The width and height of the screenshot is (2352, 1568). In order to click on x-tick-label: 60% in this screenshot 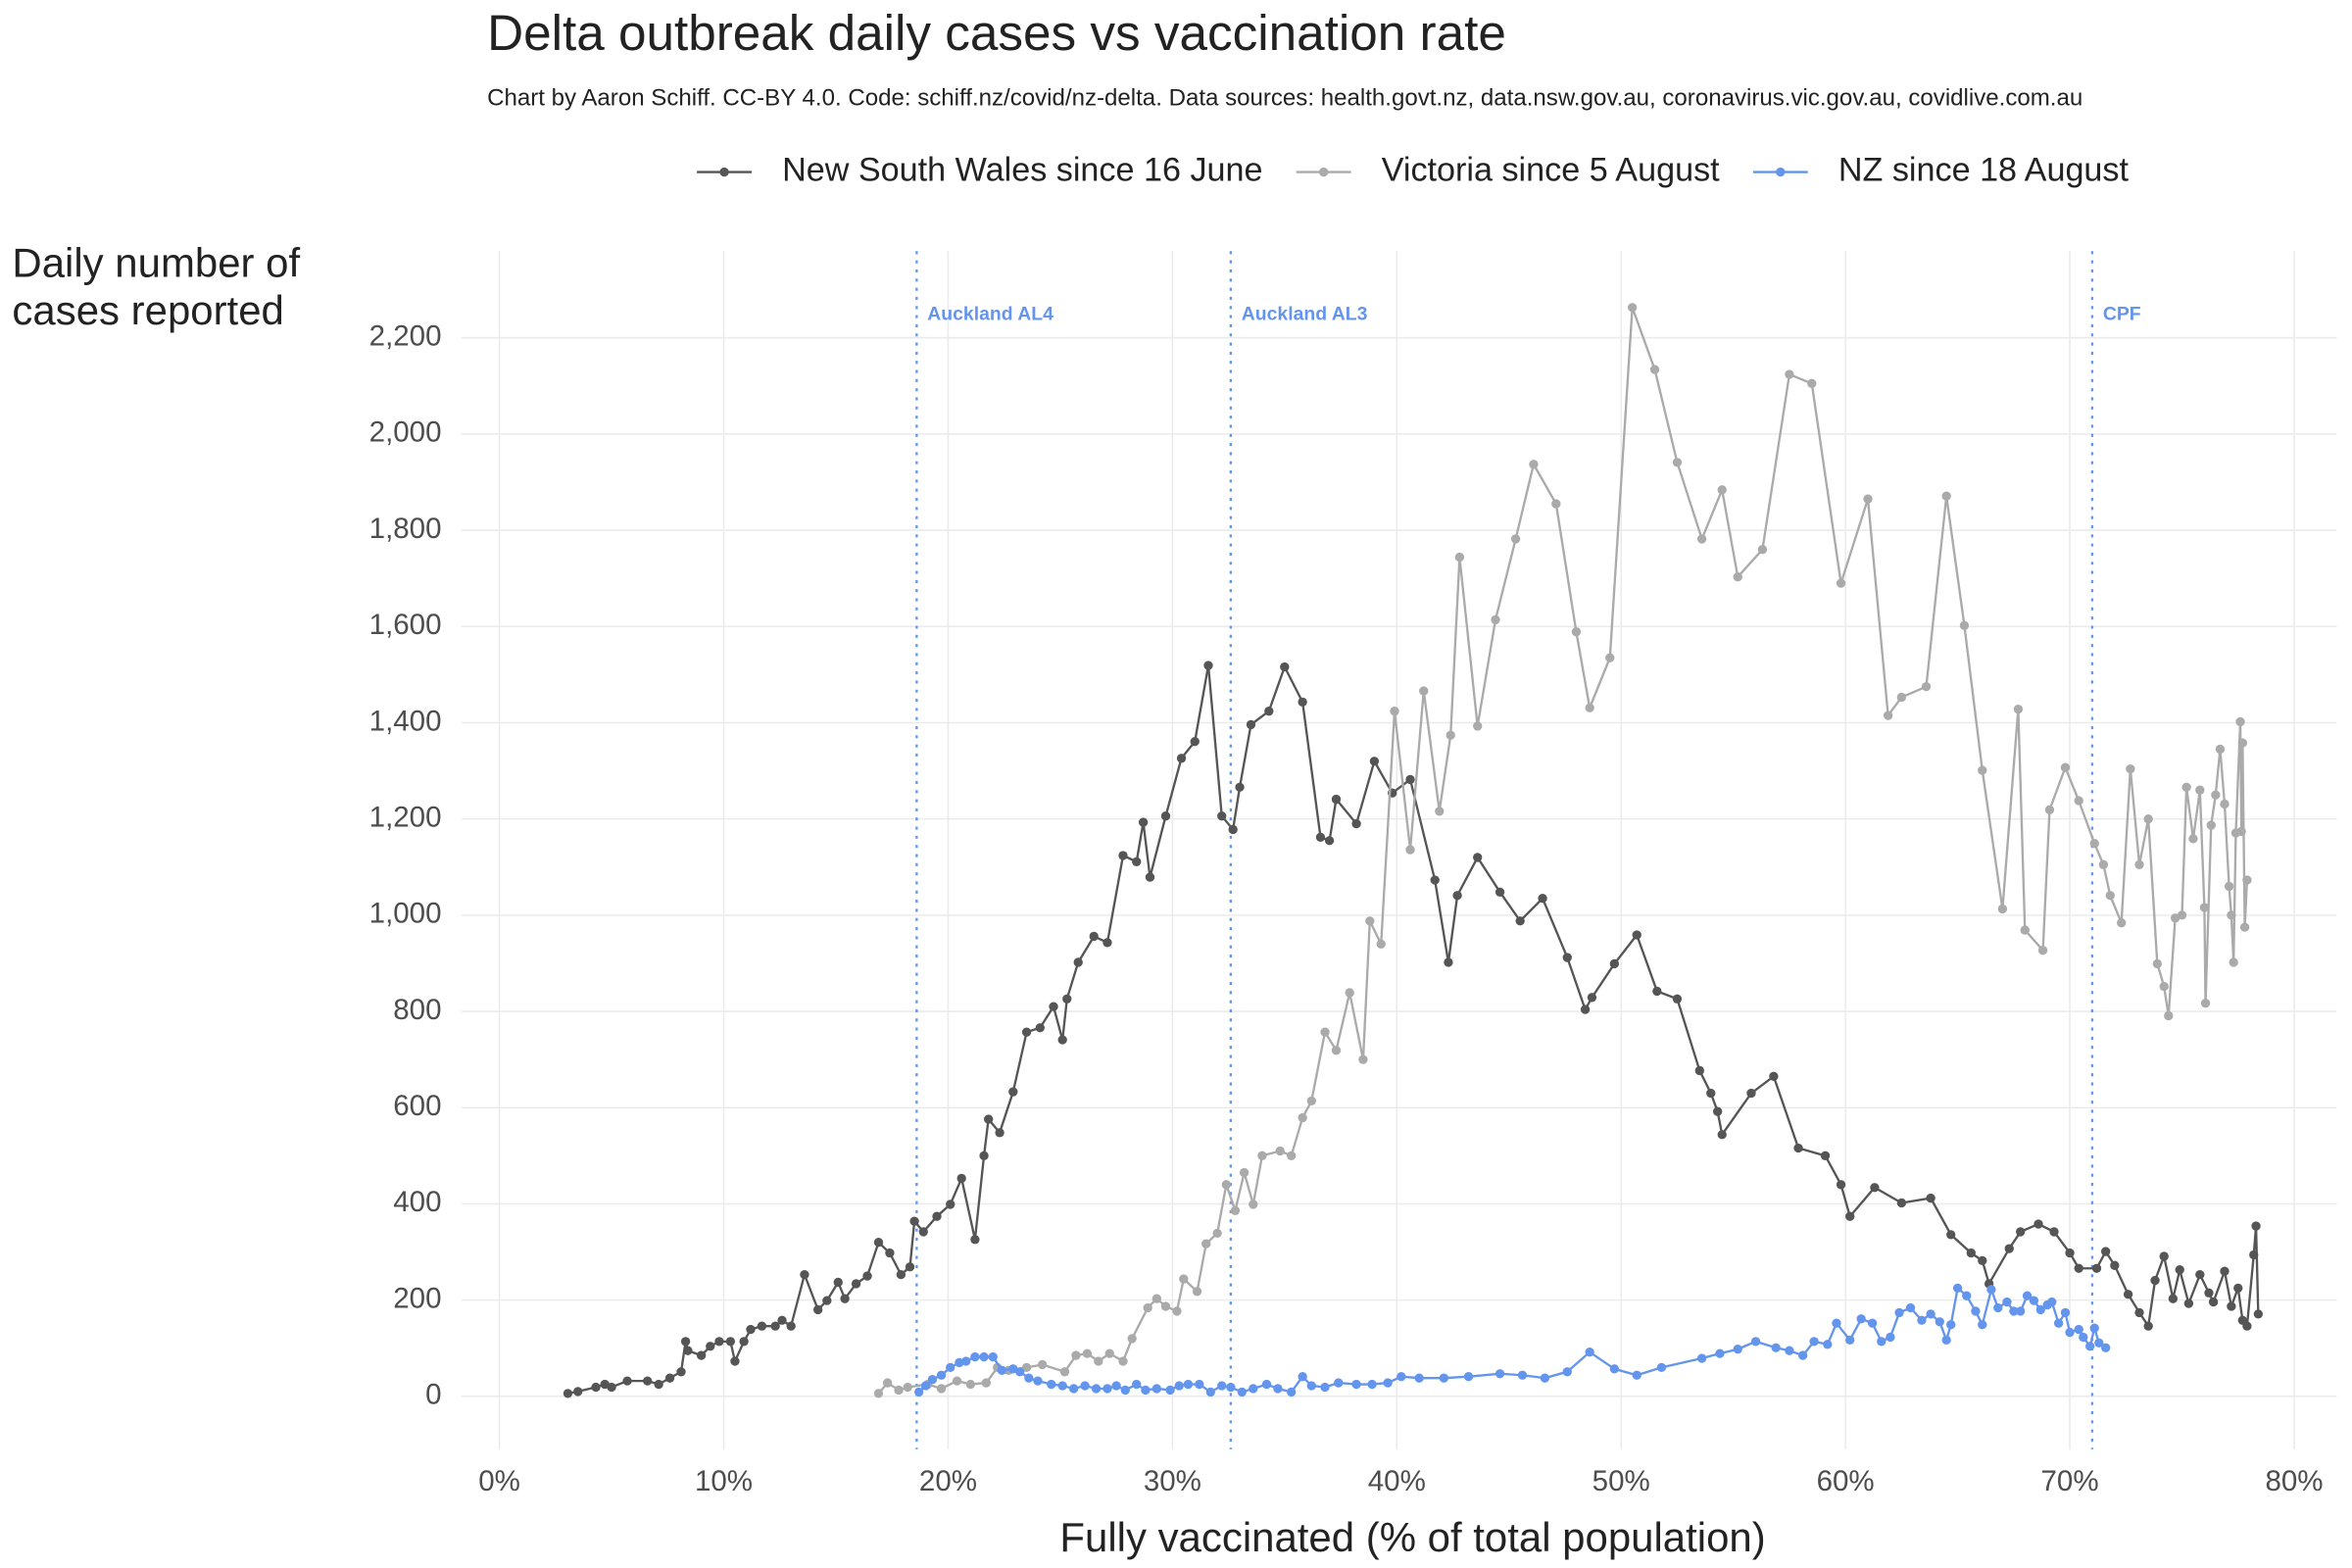, I will do `click(1846, 1481)`.